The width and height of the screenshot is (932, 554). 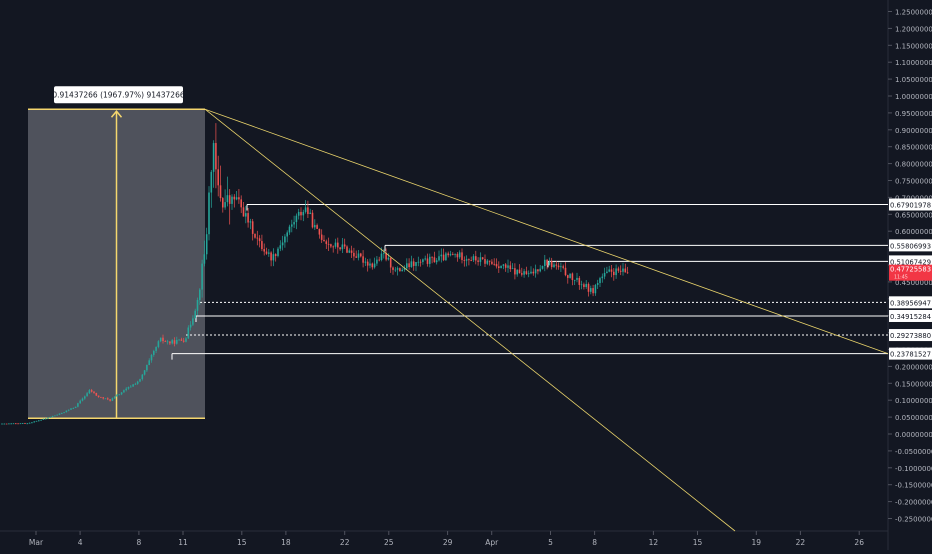 I want to click on time-tick-label: 19, so click(x=757, y=542).